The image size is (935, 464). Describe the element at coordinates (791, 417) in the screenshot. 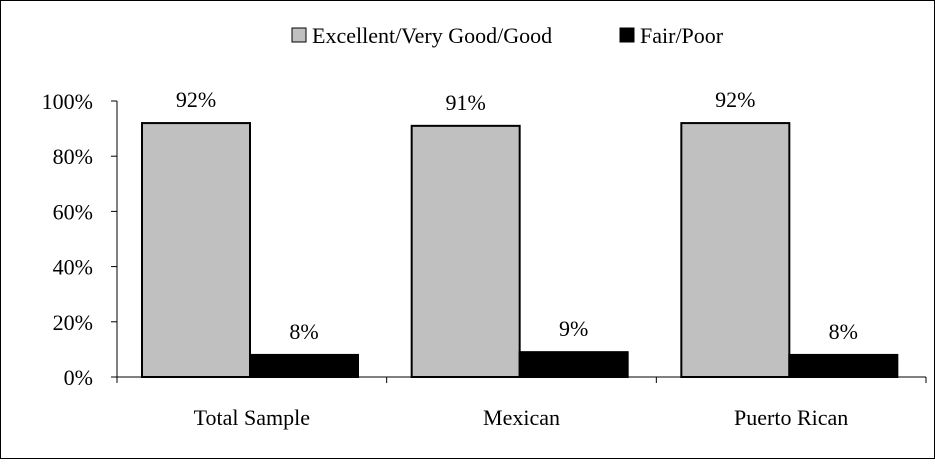

I see `category-label: Puerto Rican` at that location.